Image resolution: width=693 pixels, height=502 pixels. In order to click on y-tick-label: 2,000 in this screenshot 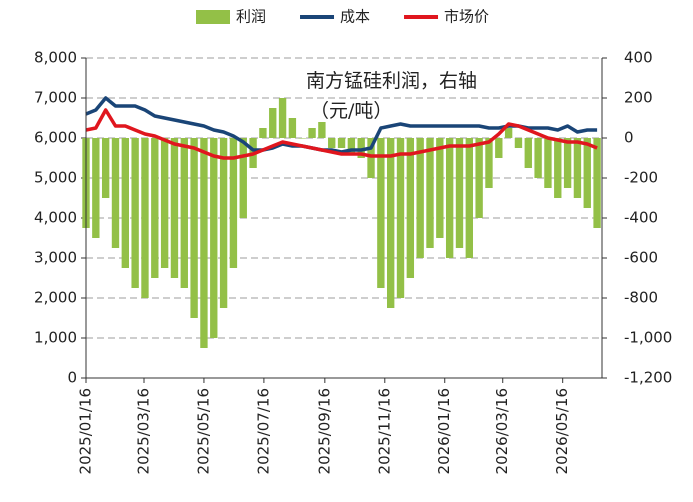, I will do `click(55, 298)`.